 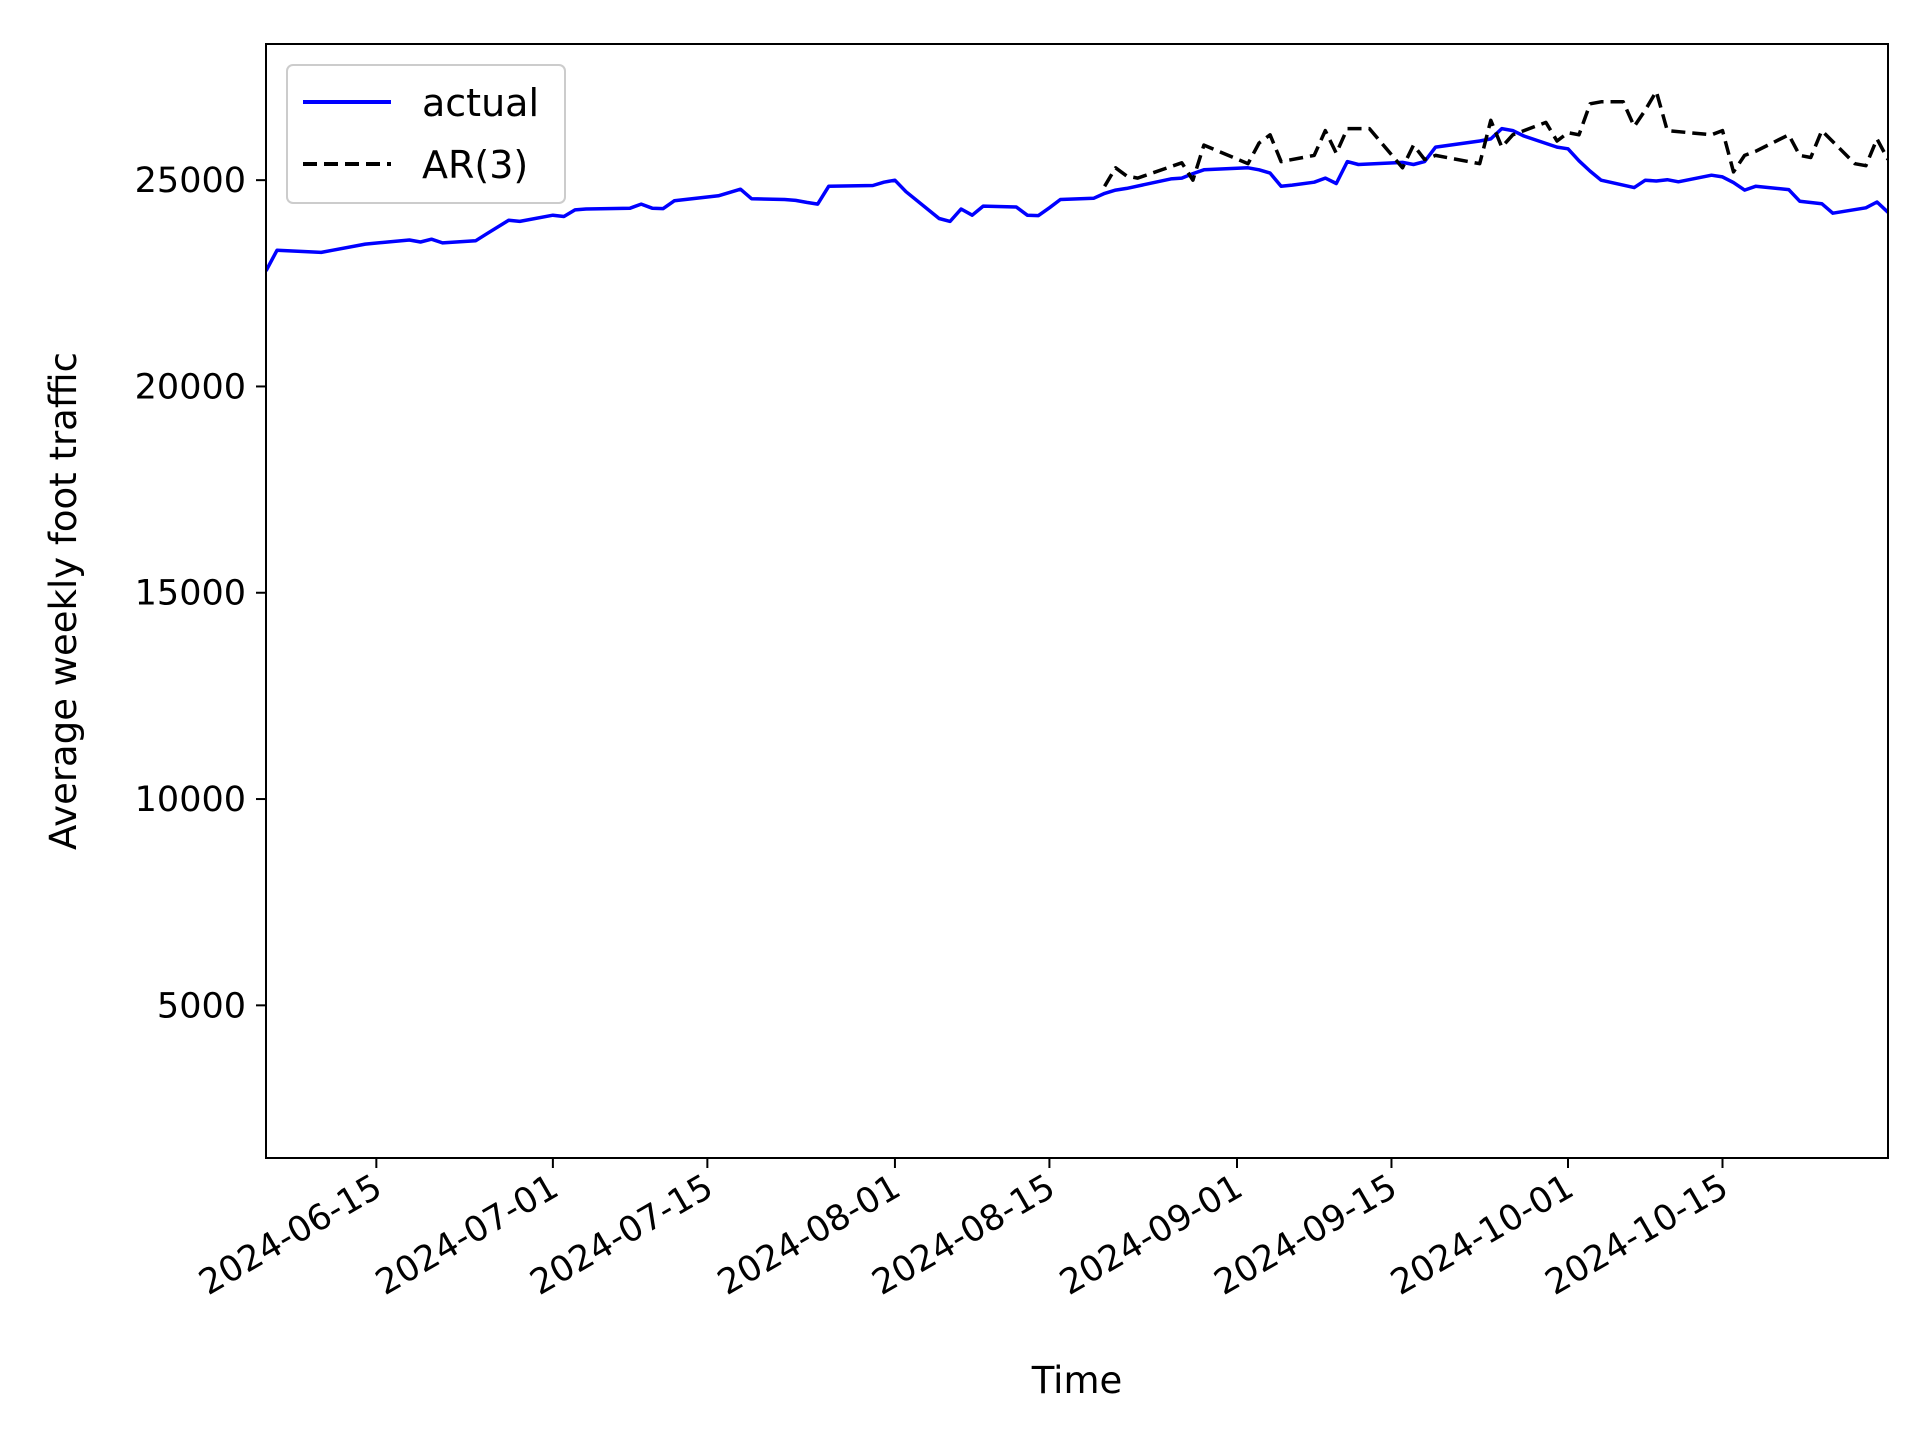 What do you see at coordinates (63, 601) in the screenshot?
I see `y-axis-label: Average weekly foot traffic` at bounding box center [63, 601].